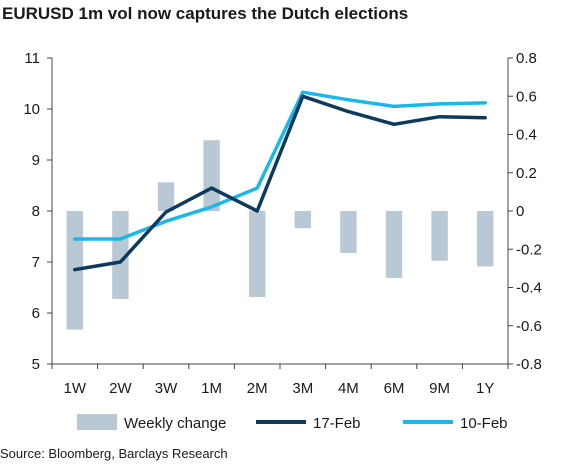 The image size is (561, 467). What do you see at coordinates (31, 109) in the screenshot?
I see `left-tick-label: 10` at bounding box center [31, 109].